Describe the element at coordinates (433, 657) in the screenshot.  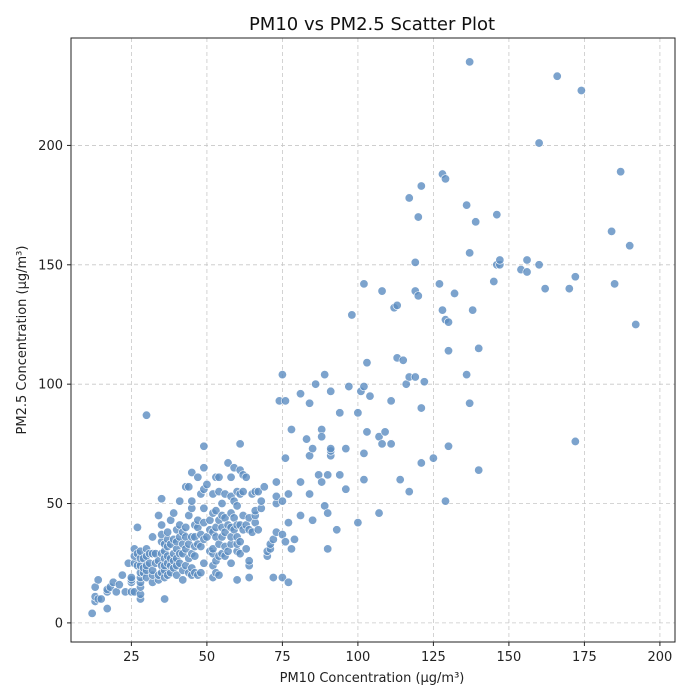
I see `x-tick-label: 125` at that location.